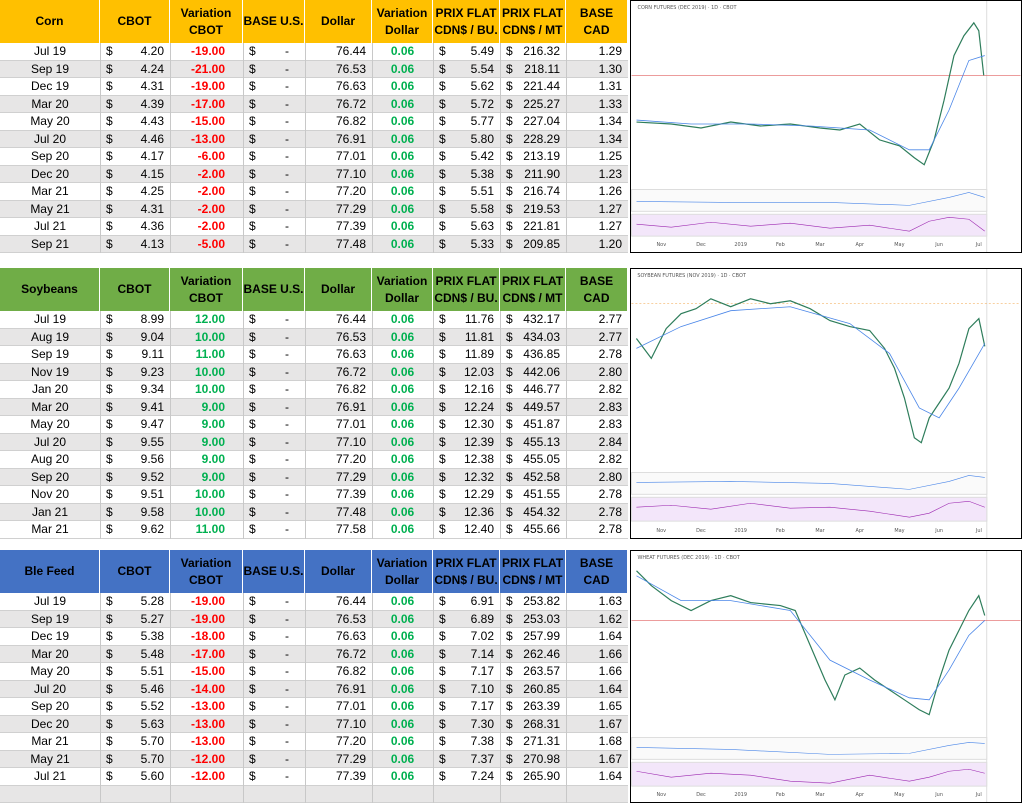  Describe the element at coordinates (350, 476) in the screenshot. I see `dollar-rate: 77.29` at that location.